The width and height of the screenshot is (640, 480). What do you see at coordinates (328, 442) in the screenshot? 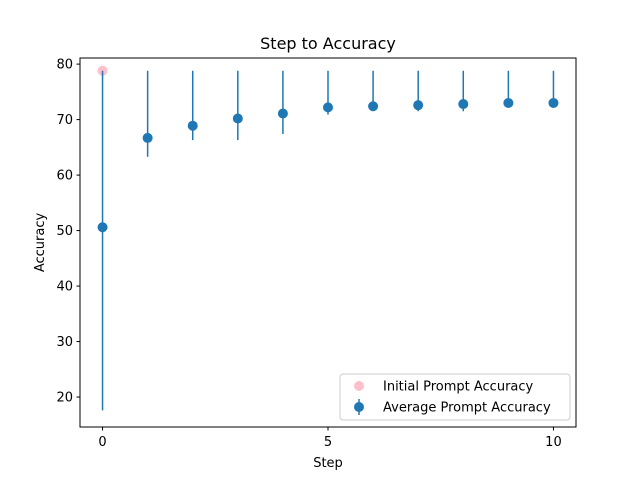
I see `x-tick-label: 5` at bounding box center [328, 442].